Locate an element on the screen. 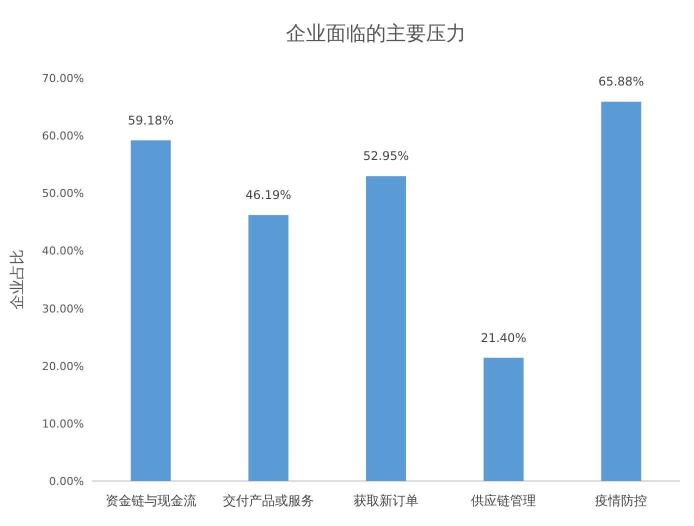 The width and height of the screenshot is (694, 526). x-tick-label: 获取新订单 is located at coordinates (386, 501).